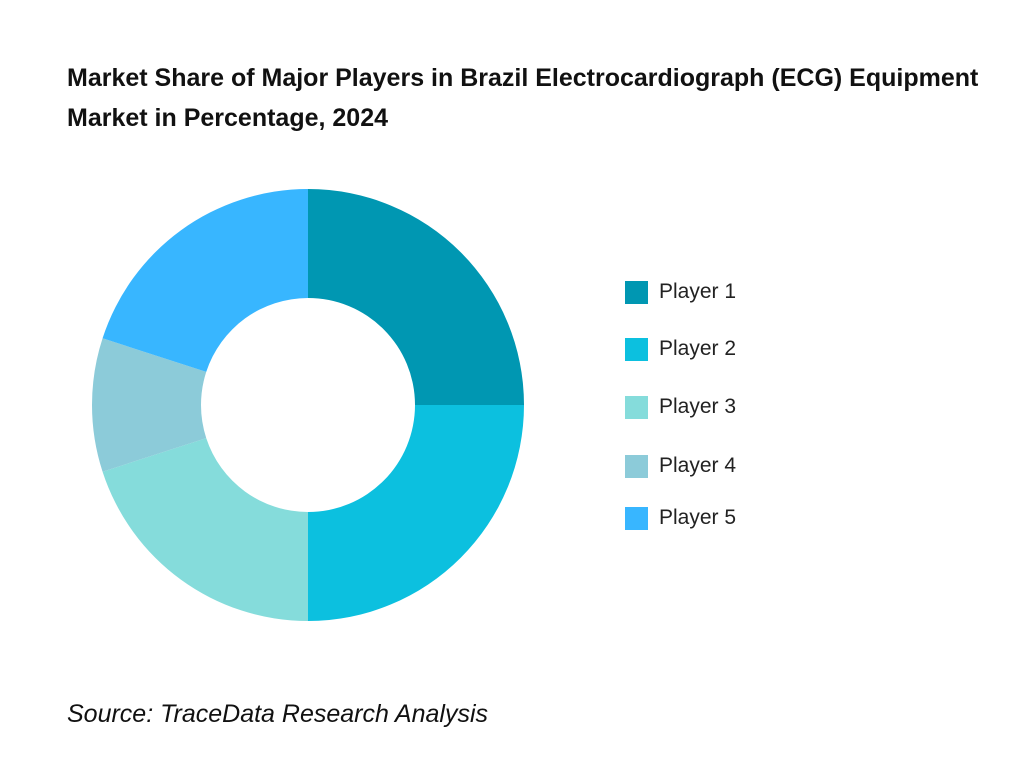 The height and width of the screenshot is (768, 1024). What do you see at coordinates (698, 465) in the screenshot?
I see `legend-label: Player 4` at bounding box center [698, 465].